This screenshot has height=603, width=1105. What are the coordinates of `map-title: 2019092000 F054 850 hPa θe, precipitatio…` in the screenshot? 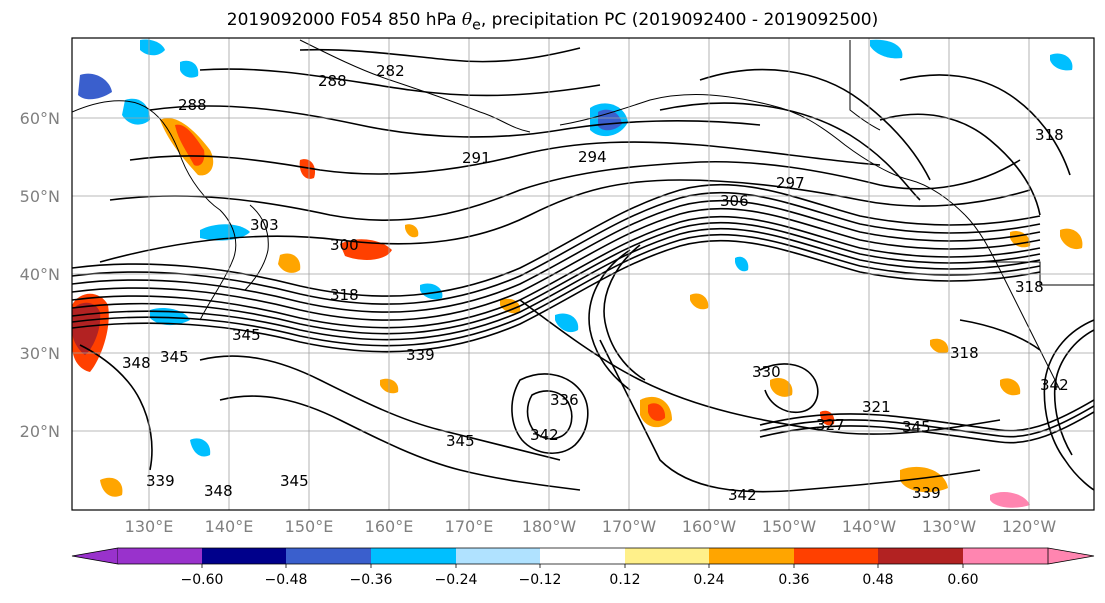 It's located at (552, 22).